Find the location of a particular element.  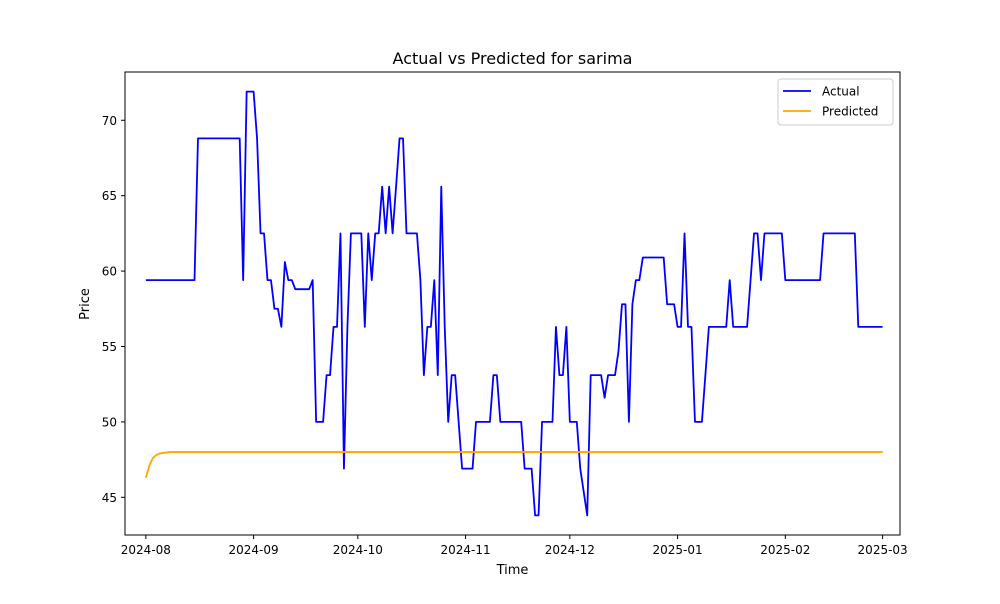

legend: Actual Predicted is located at coordinates (835, 102).